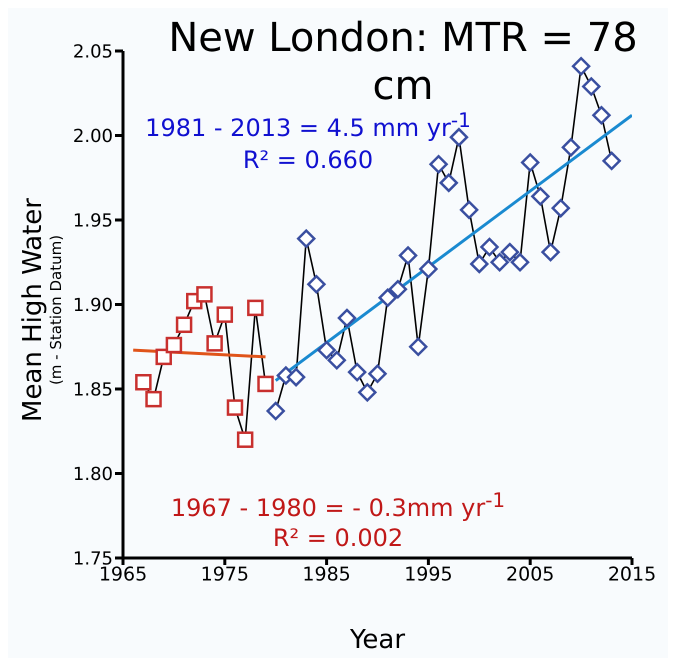  Describe the element at coordinates (338, 505) in the screenshot. I see `annotation: 1967 - 1980 = - 0.3mm yr$^{-1}$` at that location.